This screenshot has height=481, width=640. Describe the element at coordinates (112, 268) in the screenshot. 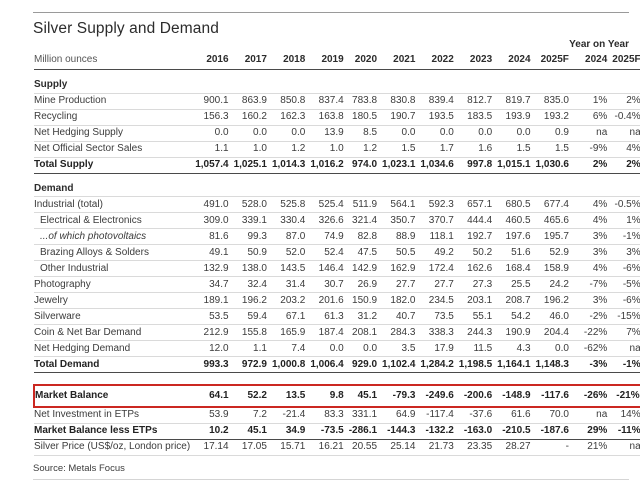

I see `row-label: Other Industrial` at that location.